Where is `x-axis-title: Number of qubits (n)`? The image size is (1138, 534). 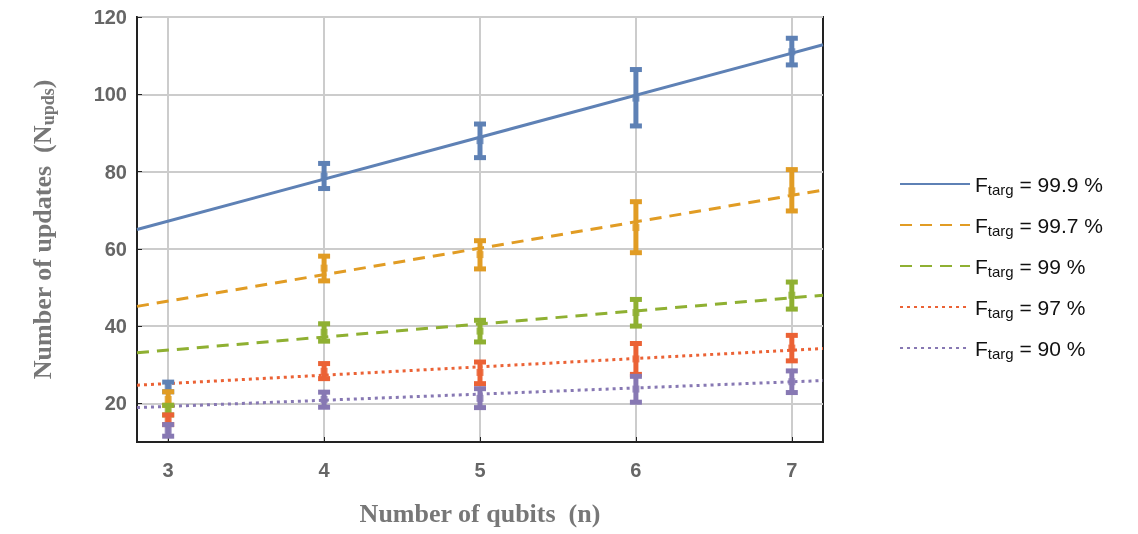
x-axis-title: Number of qubits (n) is located at coordinates (480, 513).